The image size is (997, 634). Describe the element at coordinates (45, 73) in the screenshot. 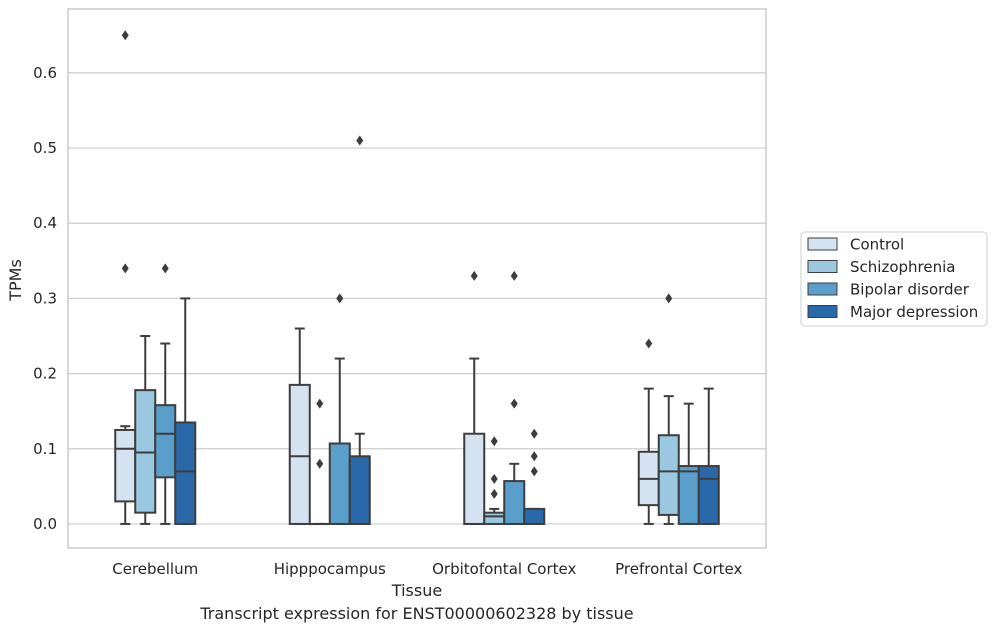

I see `y-tick-label: 0.6` at that location.